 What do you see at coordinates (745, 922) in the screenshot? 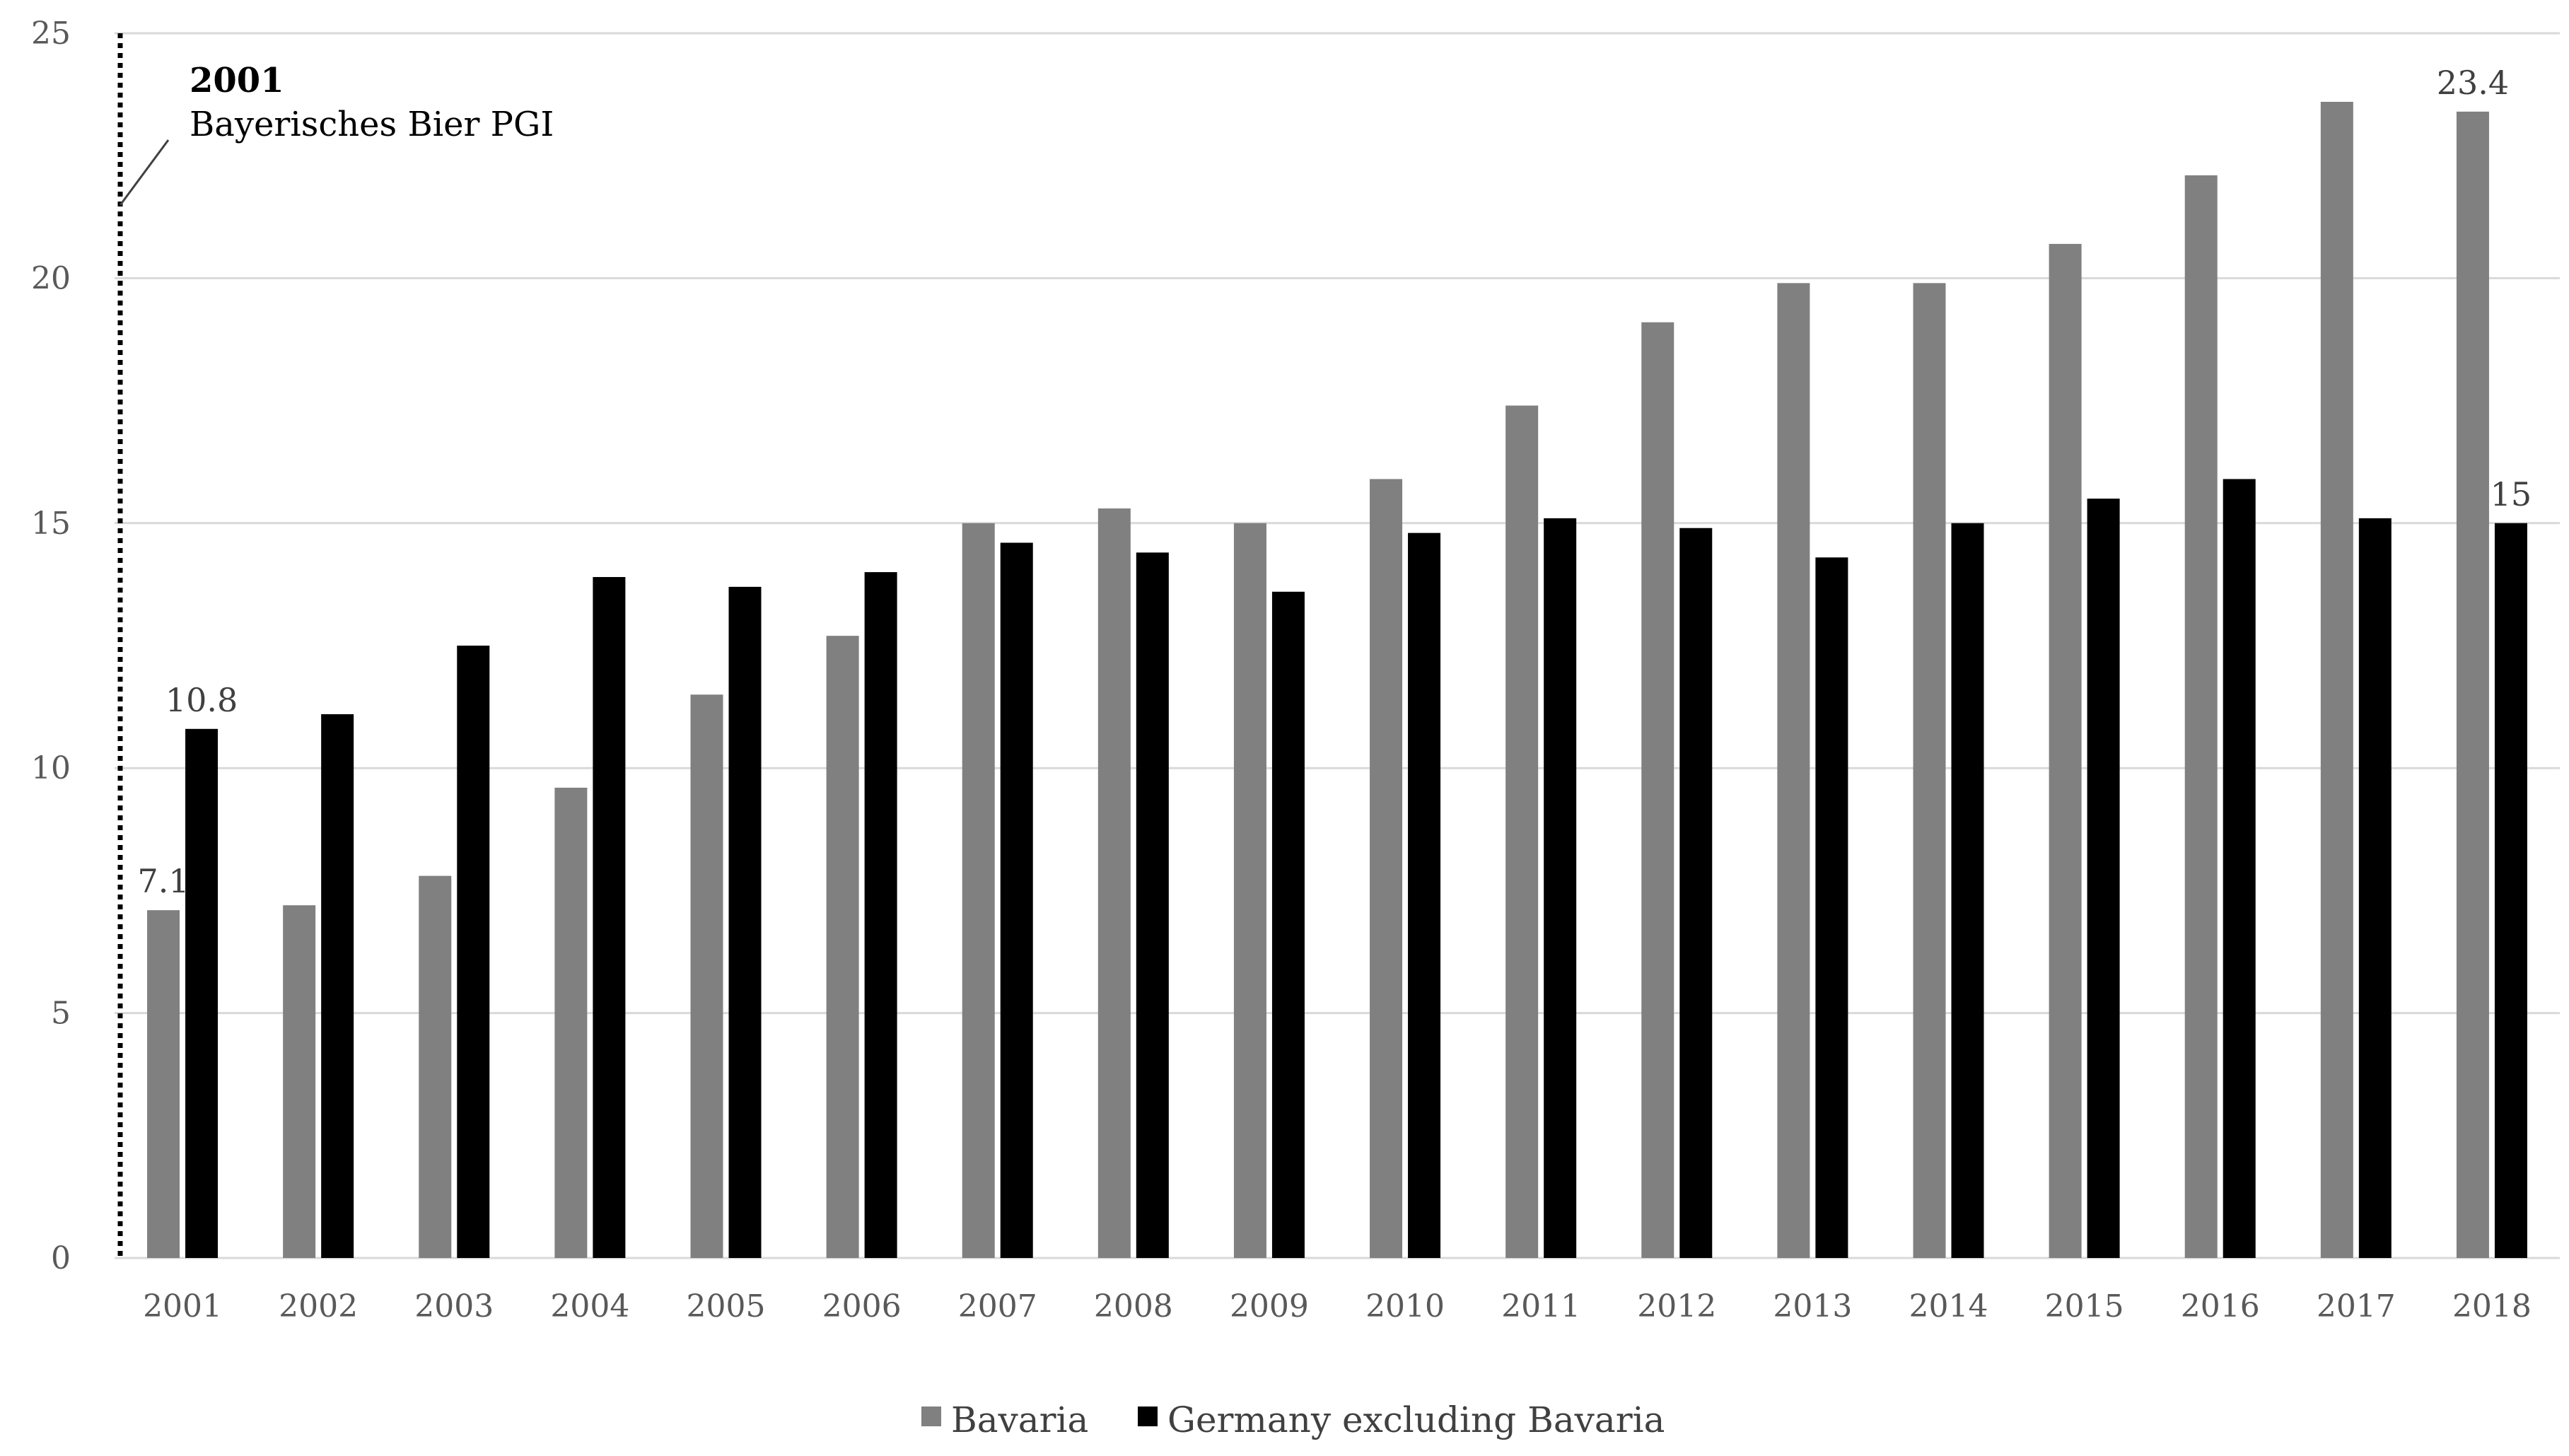
I see `bar-1-2005` at bounding box center [745, 922].